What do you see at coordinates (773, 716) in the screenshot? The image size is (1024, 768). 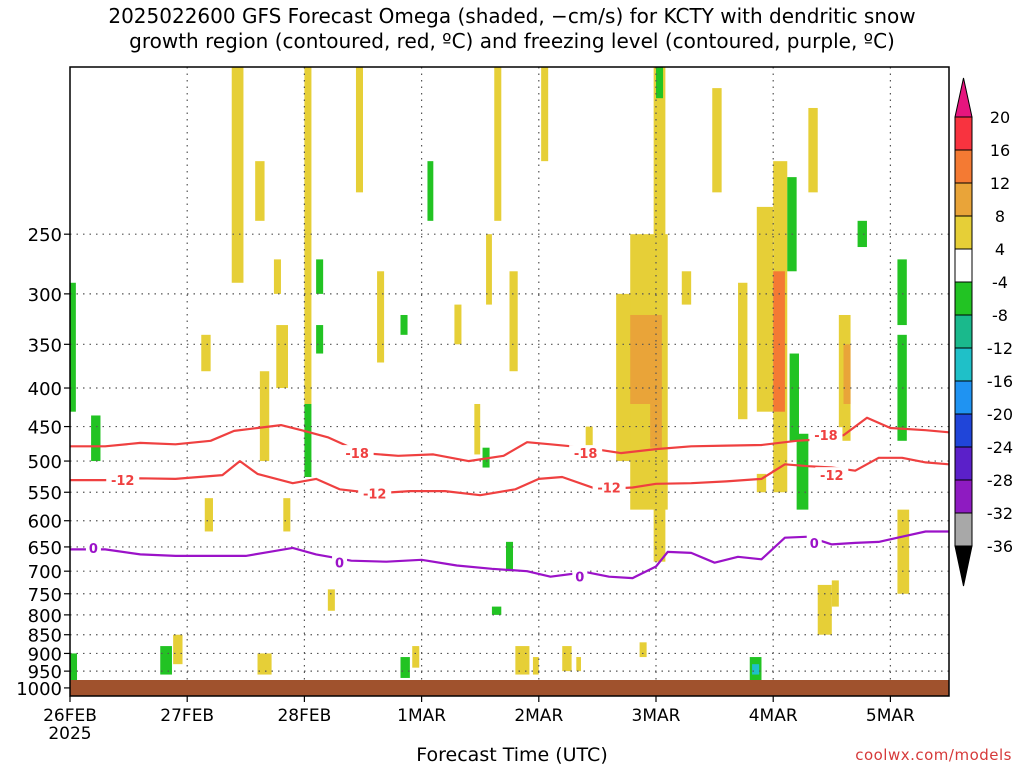 I see `x-tick-label: 4MAR` at bounding box center [773, 716].